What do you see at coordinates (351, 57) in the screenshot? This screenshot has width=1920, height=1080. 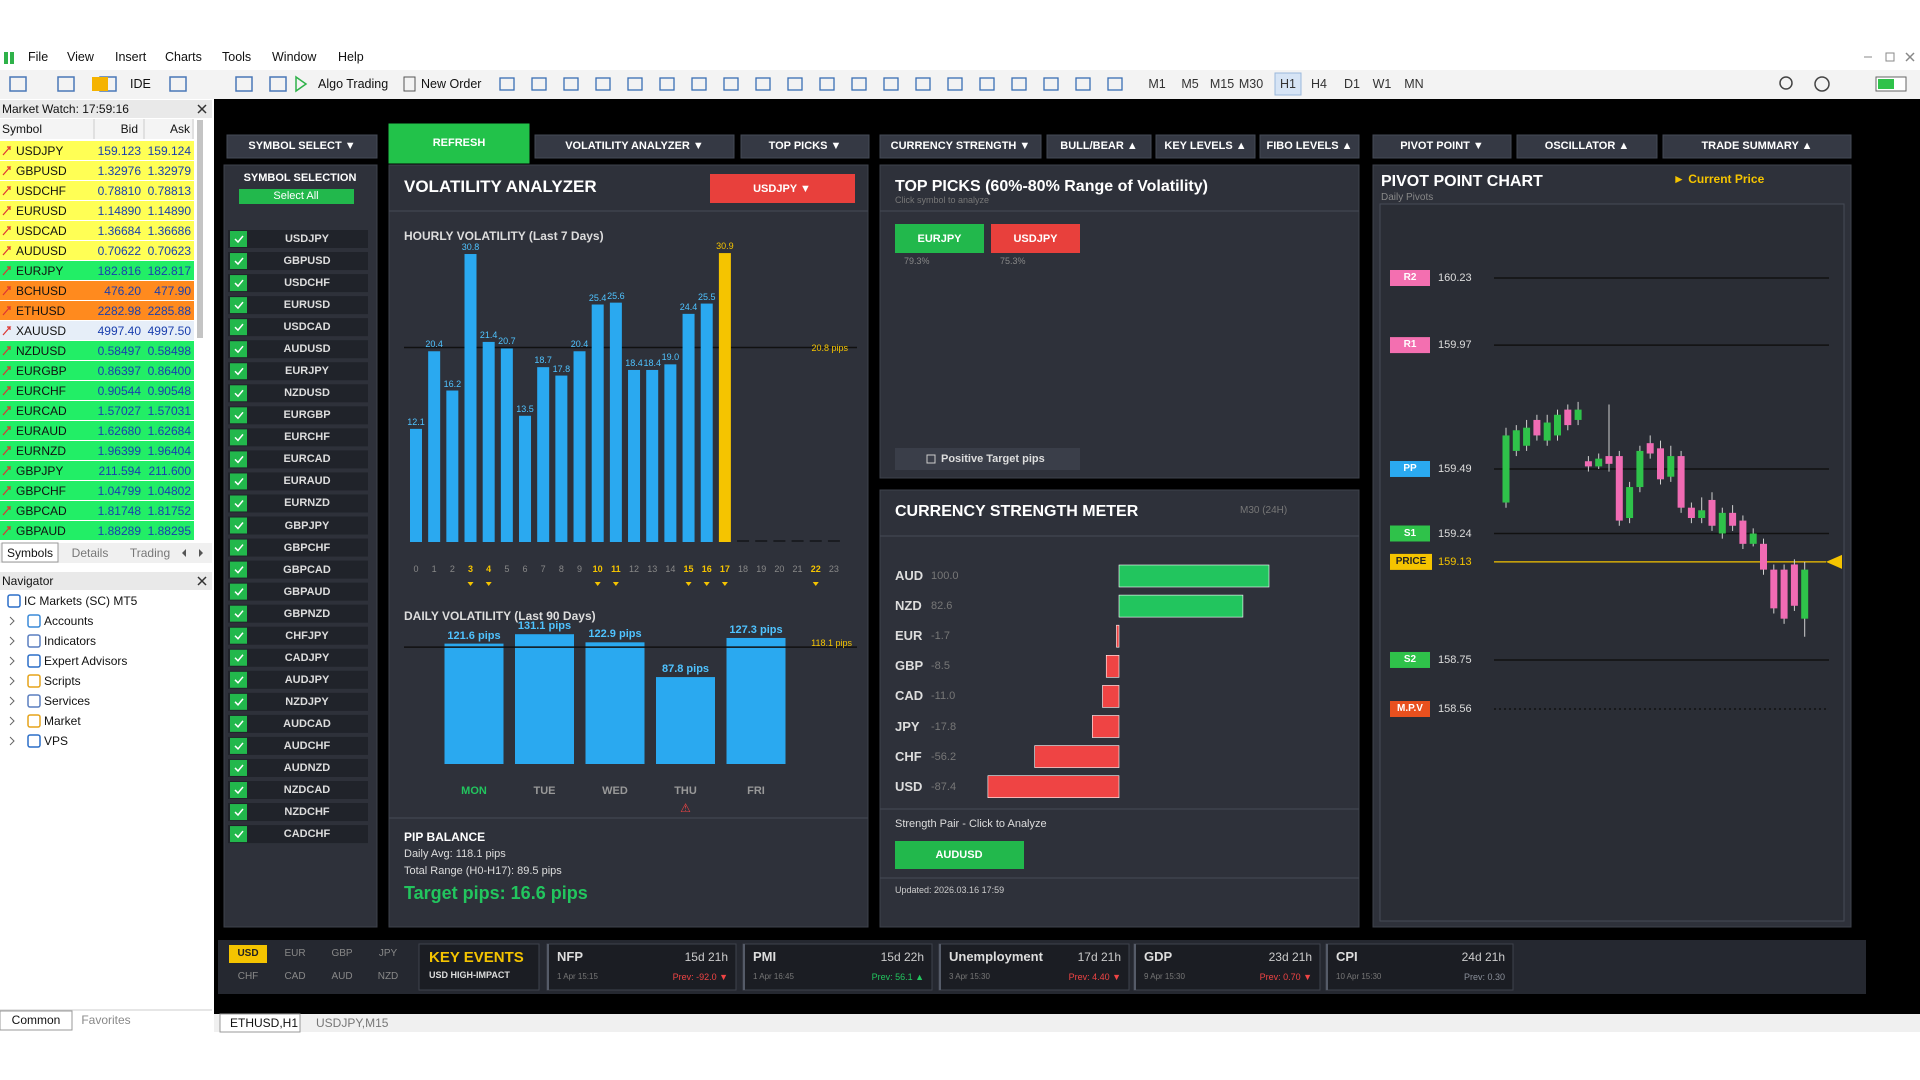 I see `menu-item: Help` at bounding box center [351, 57].